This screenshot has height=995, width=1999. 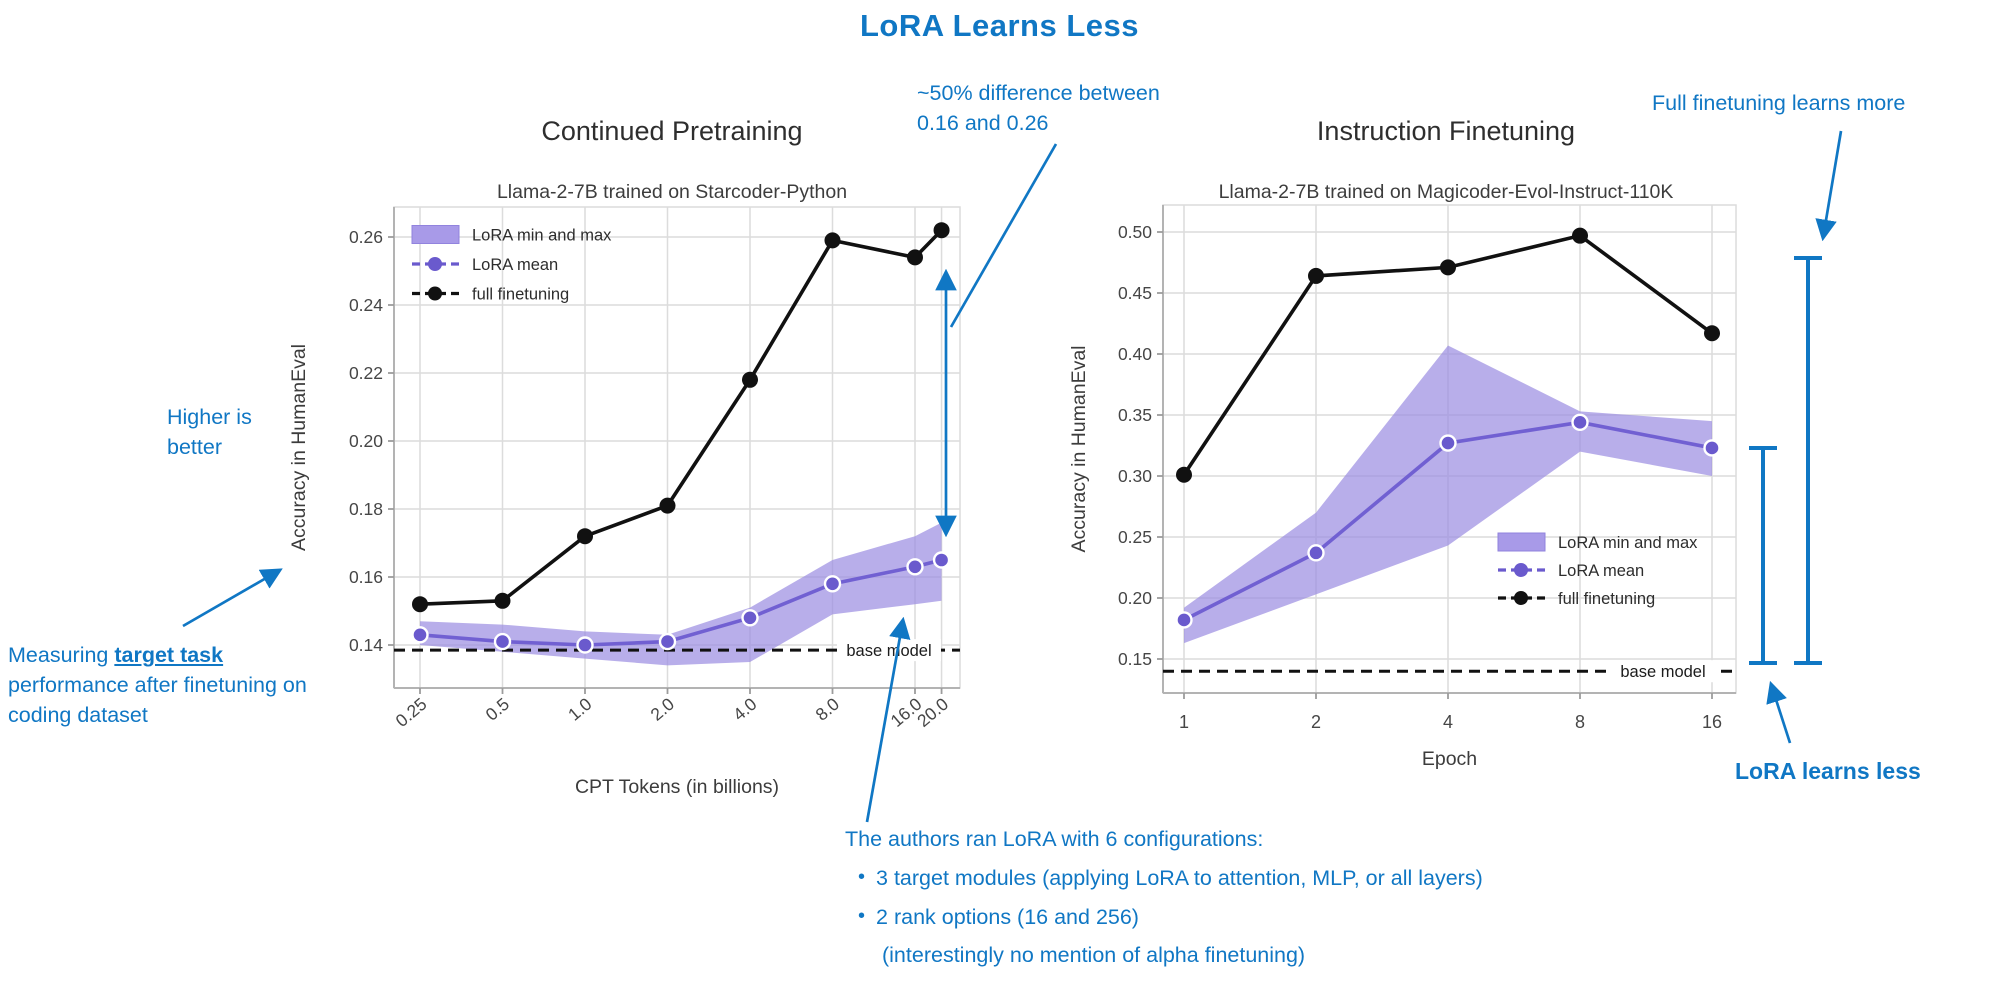 I want to click on higher-line1: Higher is, so click(x=209, y=417).